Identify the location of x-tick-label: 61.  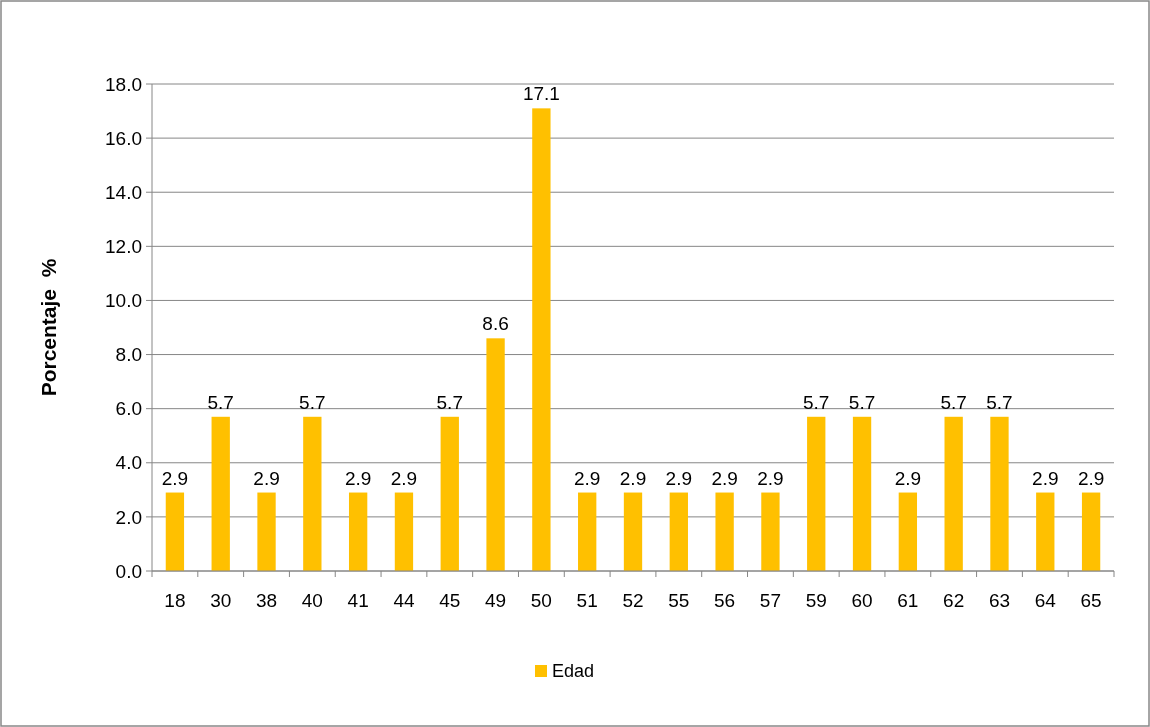
(908, 600).